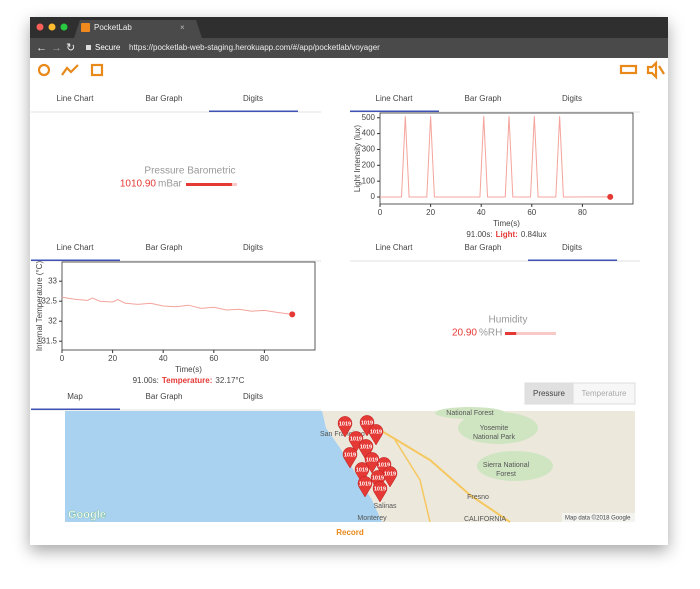 The image size is (700, 589). Describe the element at coordinates (39, 306) in the screenshot. I see `y-axis-label: Internal Temperature (°C)` at that location.